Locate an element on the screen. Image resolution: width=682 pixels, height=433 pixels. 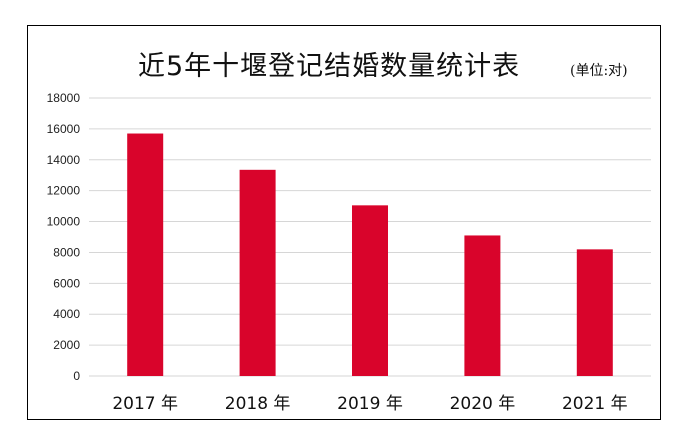
y-tick-label: 6000 is located at coordinates (66, 283).